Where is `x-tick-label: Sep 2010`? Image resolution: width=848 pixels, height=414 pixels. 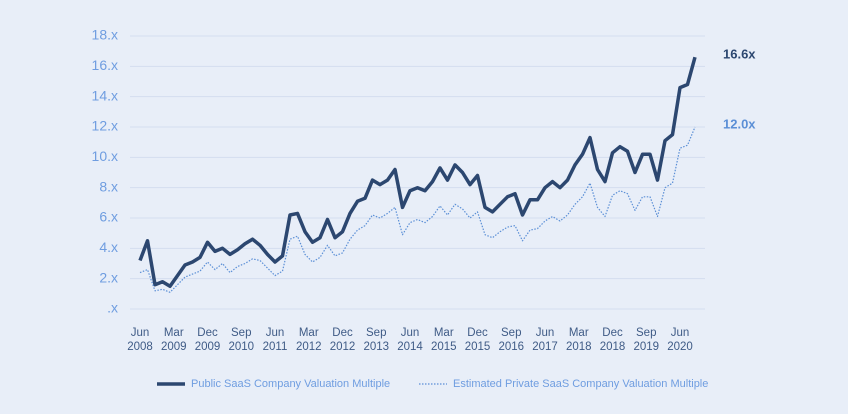
x-tick-label: Sep 2010 is located at coordinates (241, 340).